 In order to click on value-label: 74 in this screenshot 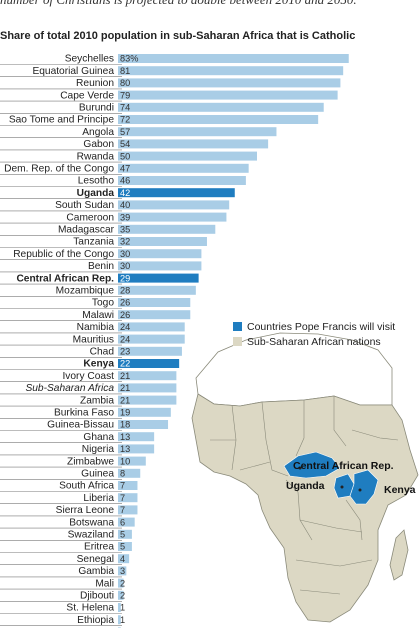, I will do `click(125, 108)`.